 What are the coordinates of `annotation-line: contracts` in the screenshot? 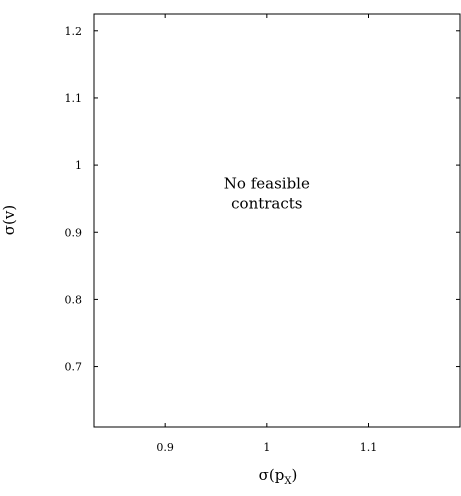 It's located at (266, 204).